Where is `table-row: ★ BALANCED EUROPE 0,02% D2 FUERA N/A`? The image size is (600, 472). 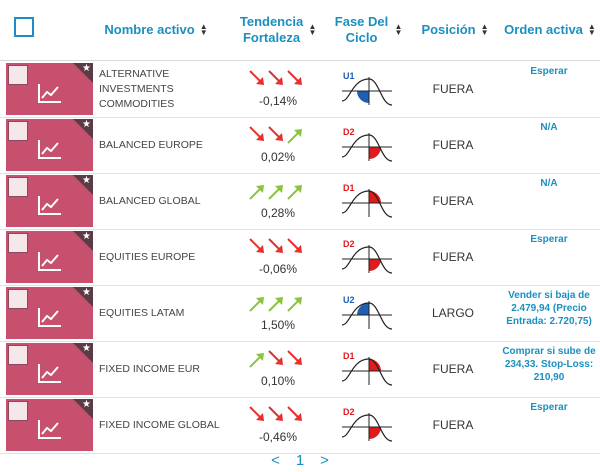 table-row: ★ BALANCED EUROPE 0,02% D2 FUERA N/A is located at coordinates (300, 145).